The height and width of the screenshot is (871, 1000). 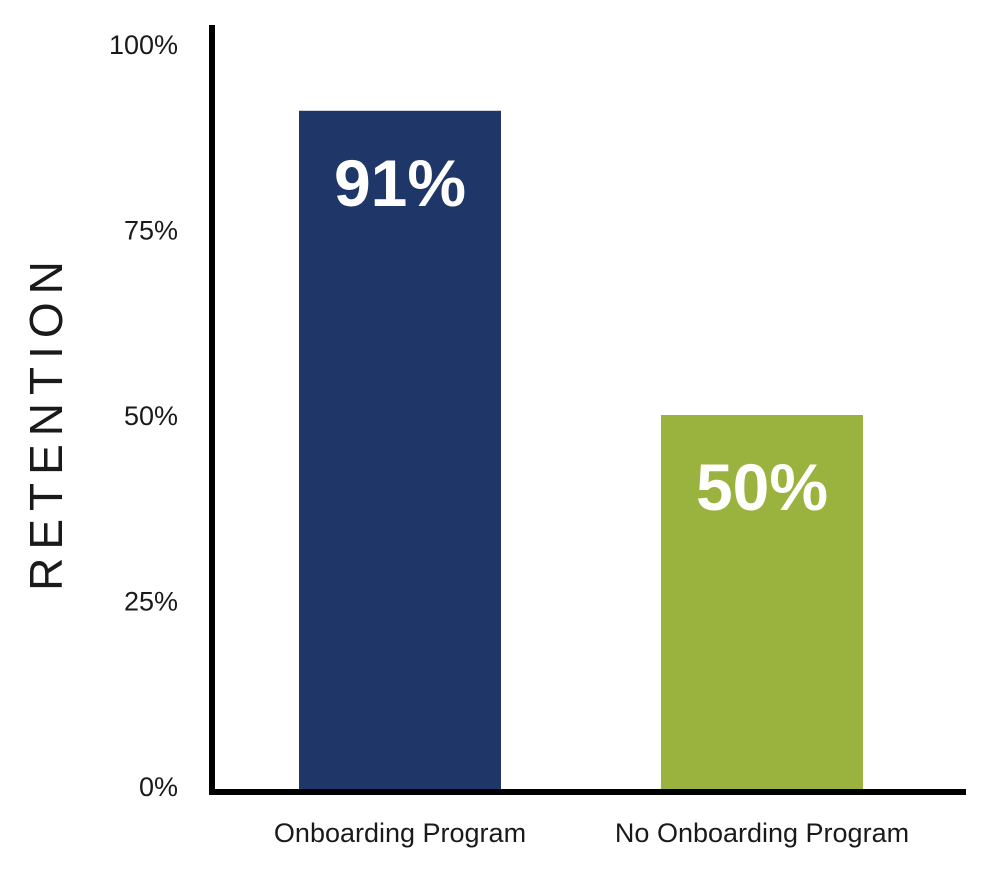 I want to click on category-label: No Onboarding Program, so click(x=762, y=833).